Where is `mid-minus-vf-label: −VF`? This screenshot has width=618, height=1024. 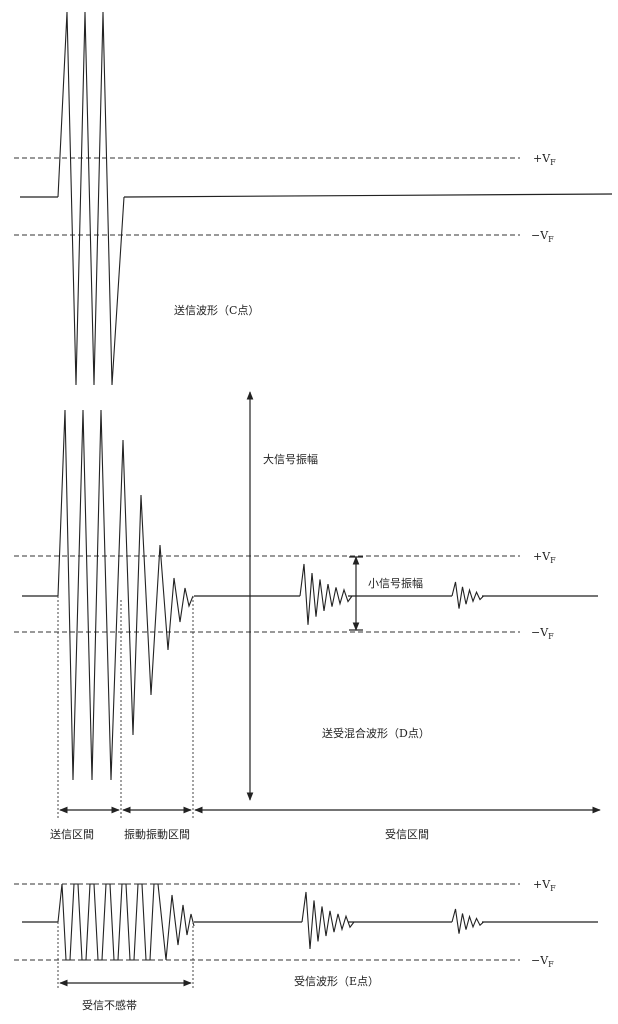 mid-minus-vf-label: −VF is located at coordinates (542, 633).